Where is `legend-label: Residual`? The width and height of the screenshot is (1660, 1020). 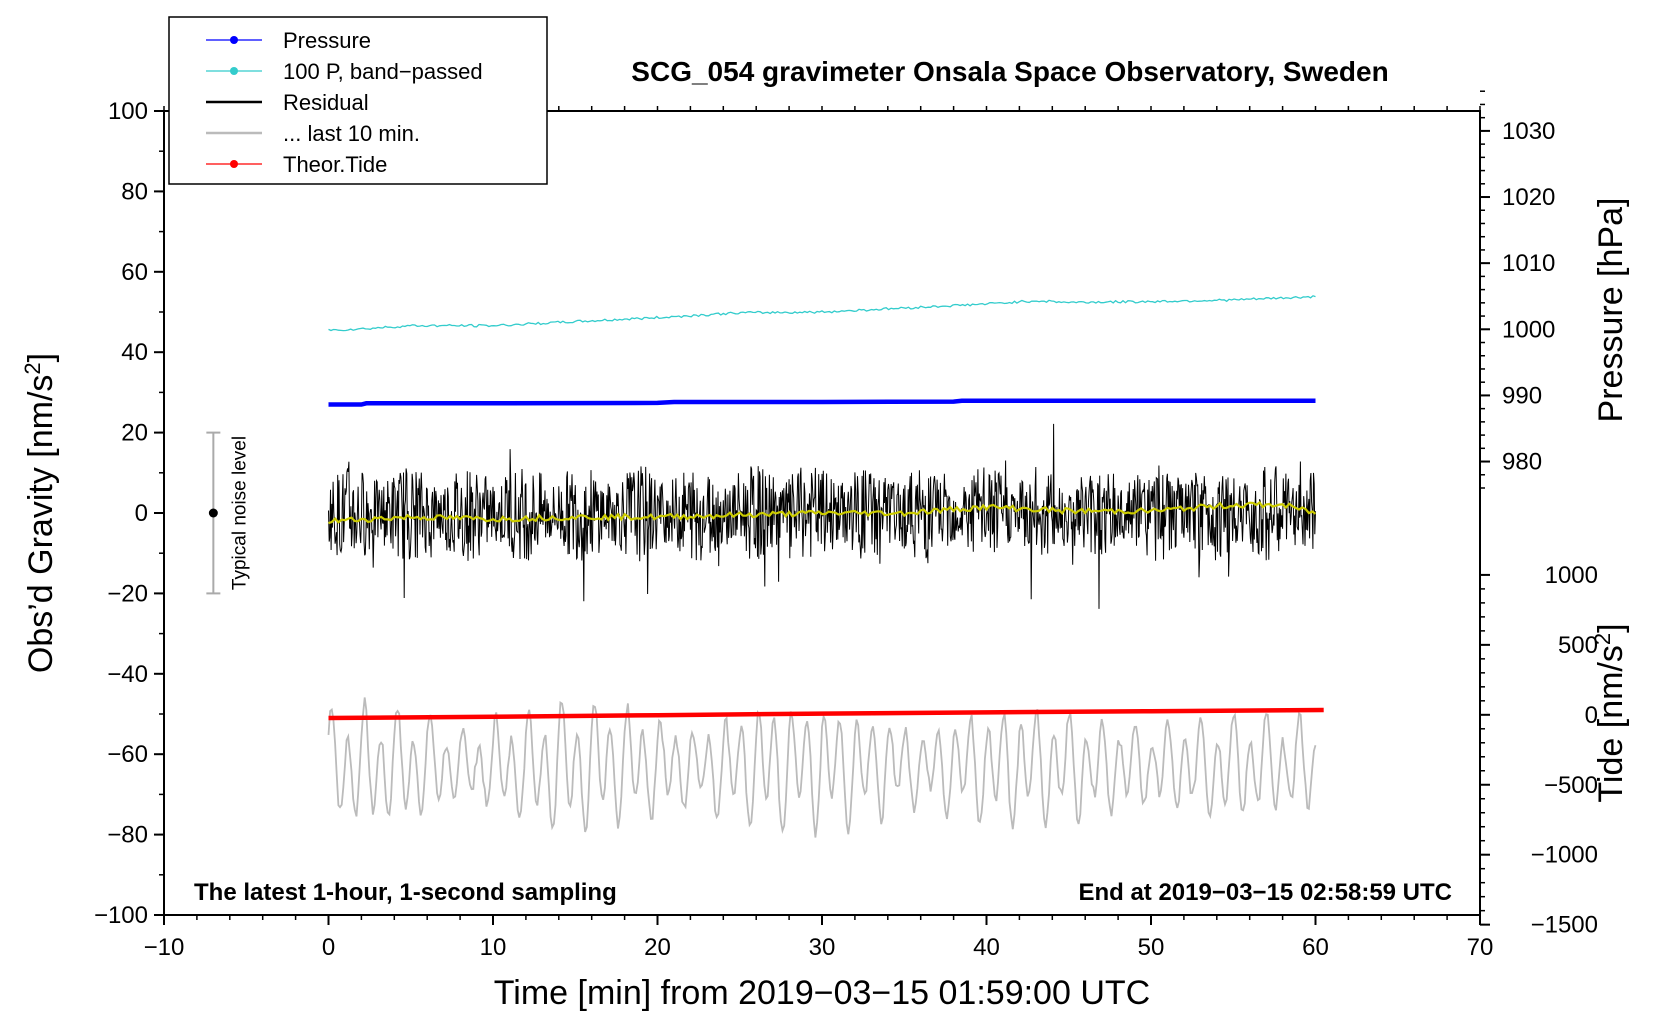 legend-label: Residual is located at coordinates (326, 102).